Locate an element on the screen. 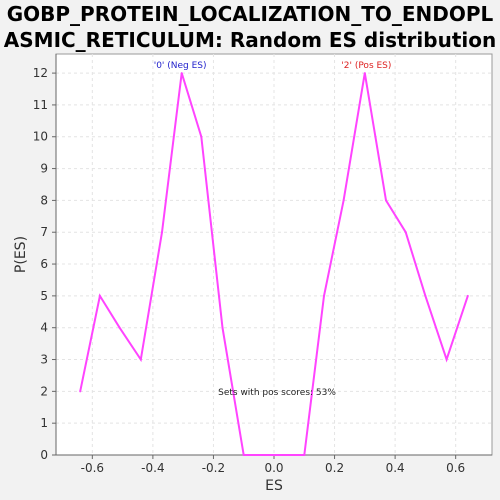  x-tick-label-3: 0.0 is located at coordinates (273, 468).